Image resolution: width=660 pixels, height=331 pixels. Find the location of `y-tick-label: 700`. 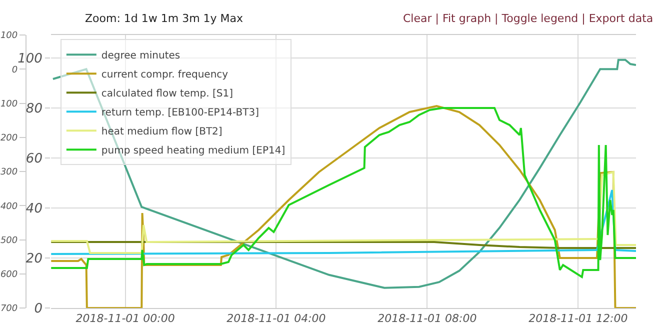

y-tick-label: 700 is located at coordinates (9, 309).